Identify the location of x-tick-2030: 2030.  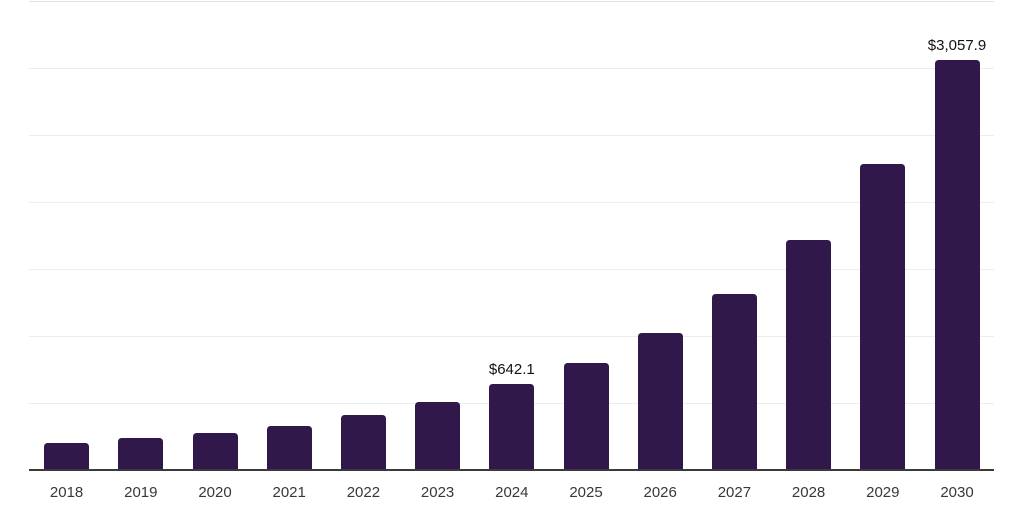
(957, 492).